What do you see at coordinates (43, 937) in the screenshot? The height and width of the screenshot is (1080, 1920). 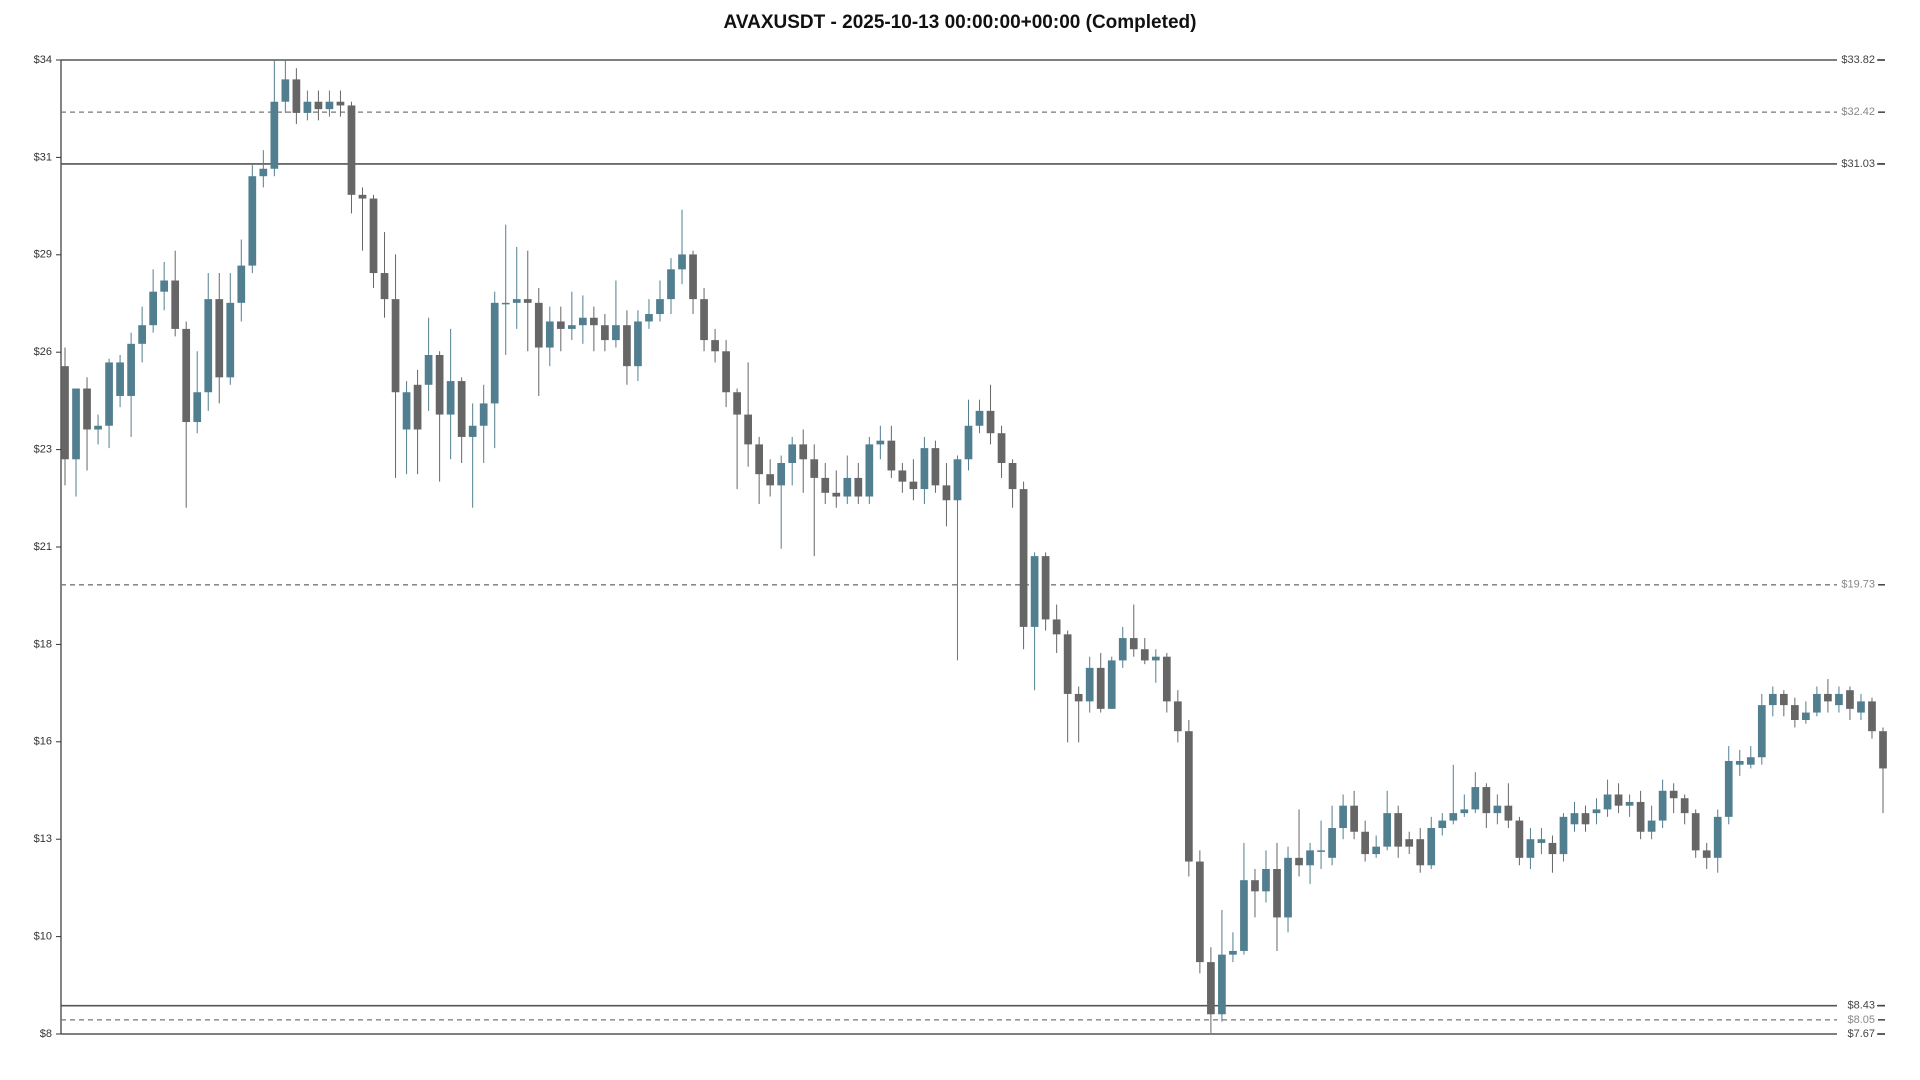 I see `y-tick-label: $10` at bounding box center [43, 937].